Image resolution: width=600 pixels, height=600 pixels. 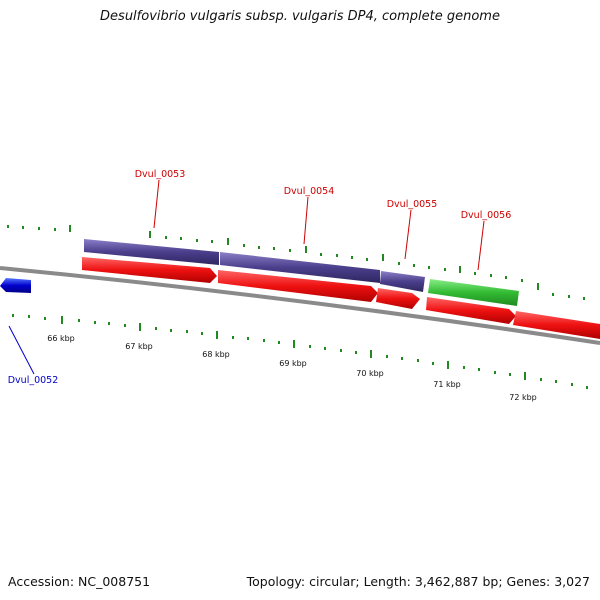 What do you see at coordinates (523, 397) in the screenshot?
I see `ruler-label-72: 72 kbp` at bounding box center [523, 397].